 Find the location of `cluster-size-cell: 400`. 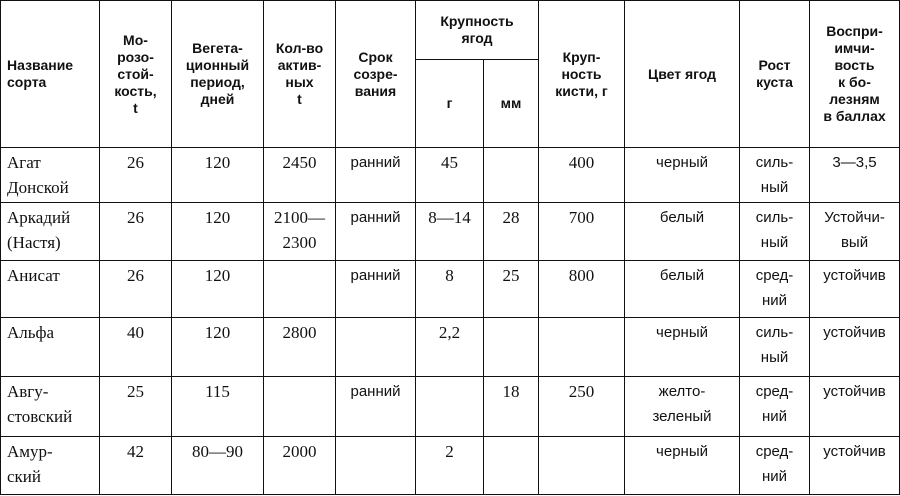

cluster-size-cell: 400 is located at coordinates (582, 175).